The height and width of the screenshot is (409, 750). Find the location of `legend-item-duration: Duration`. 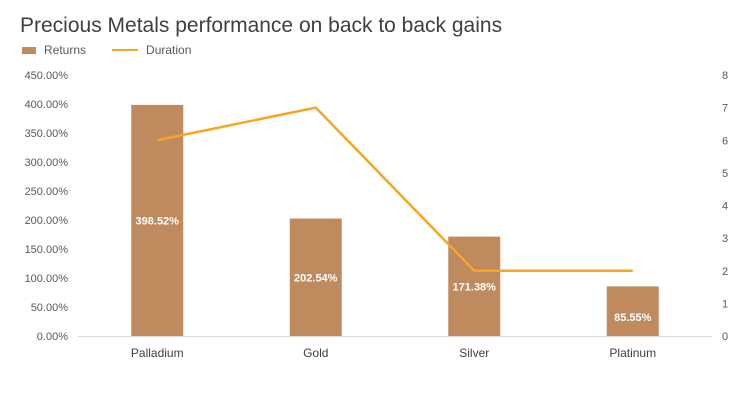

legend-item-duration: Duration is located at coordinates (151, 50).